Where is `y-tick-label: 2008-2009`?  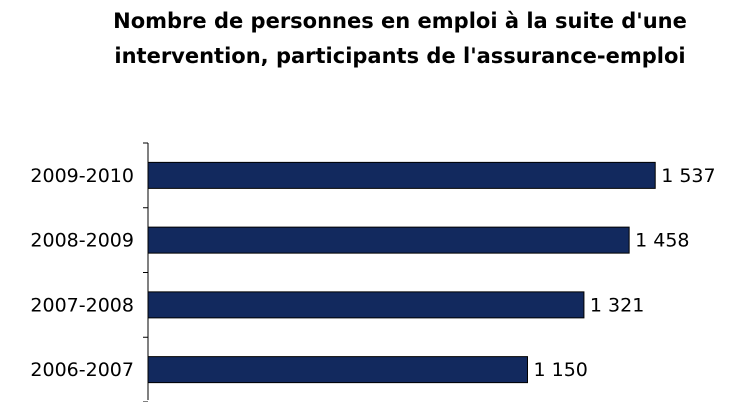 y-tick-label: 2008-2009 is located at coordinates (82, 241).